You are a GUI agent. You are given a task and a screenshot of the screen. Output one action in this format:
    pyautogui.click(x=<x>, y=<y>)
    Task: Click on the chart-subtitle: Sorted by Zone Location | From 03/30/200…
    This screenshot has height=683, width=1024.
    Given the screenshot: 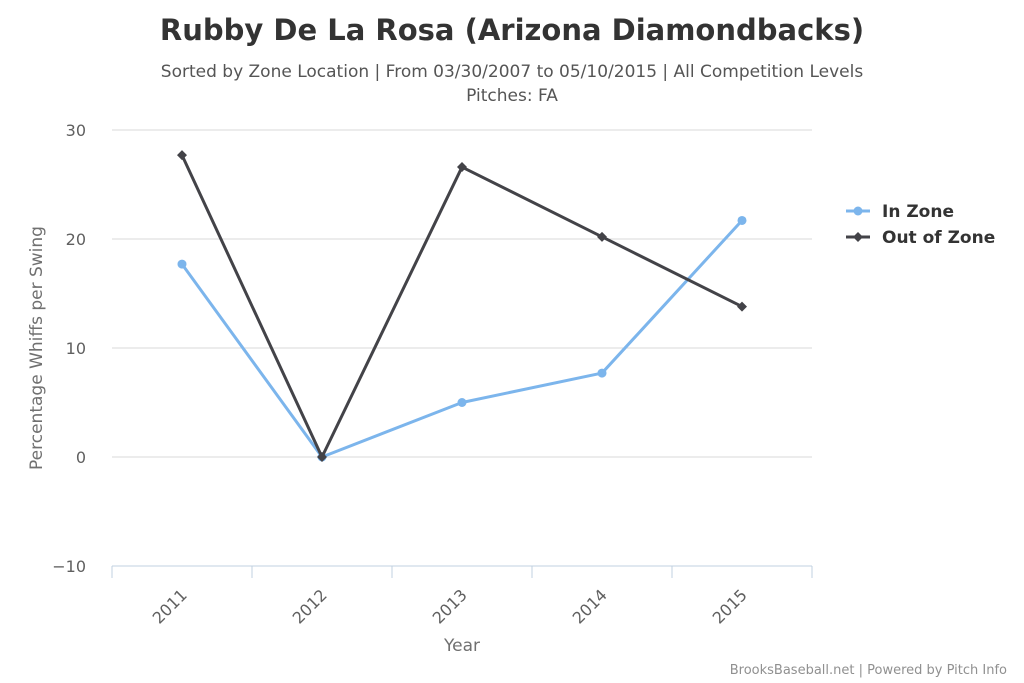 What is the action you would take?
    pyautogui.click(x=512, y=72)
    